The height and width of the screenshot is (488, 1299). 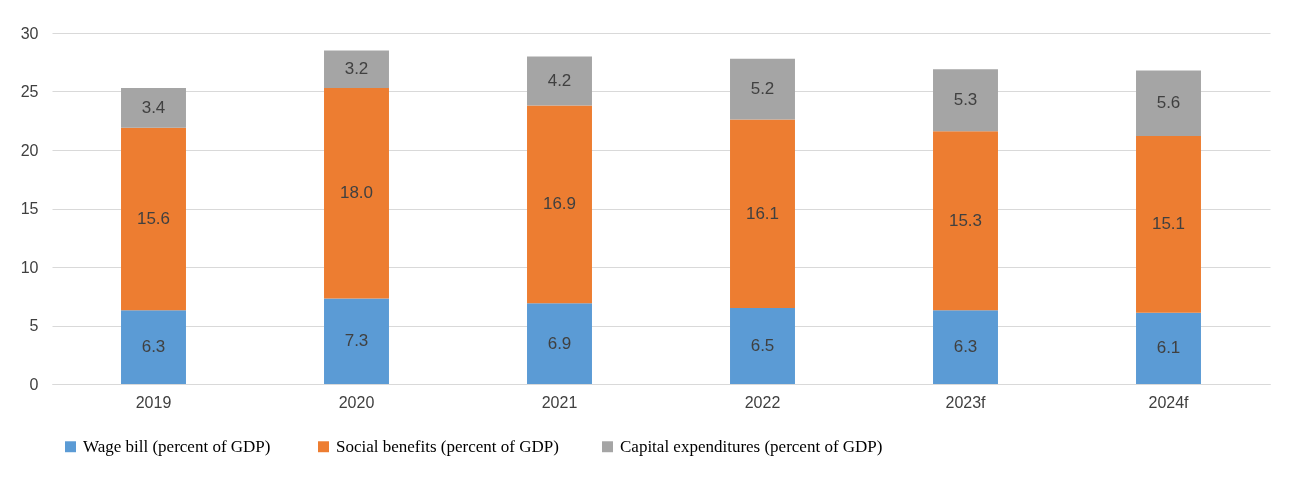 I want to click on x-tick-label: 2023f, so click(x=966, y=402).